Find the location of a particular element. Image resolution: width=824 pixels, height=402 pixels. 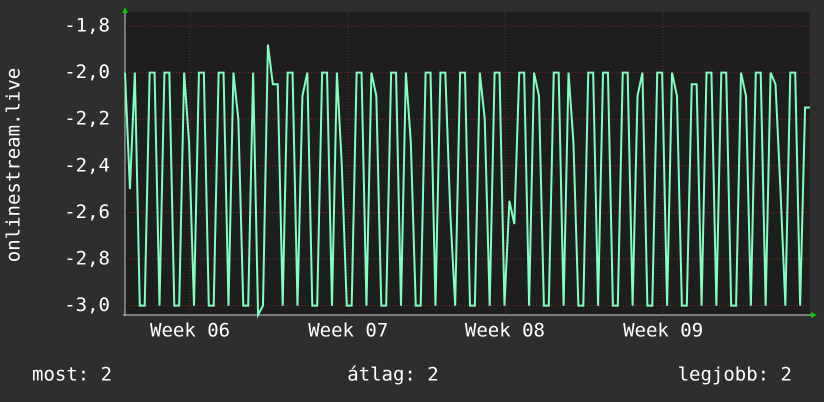

x-tick-label: Week 09 is located at coordinates (663, 331).